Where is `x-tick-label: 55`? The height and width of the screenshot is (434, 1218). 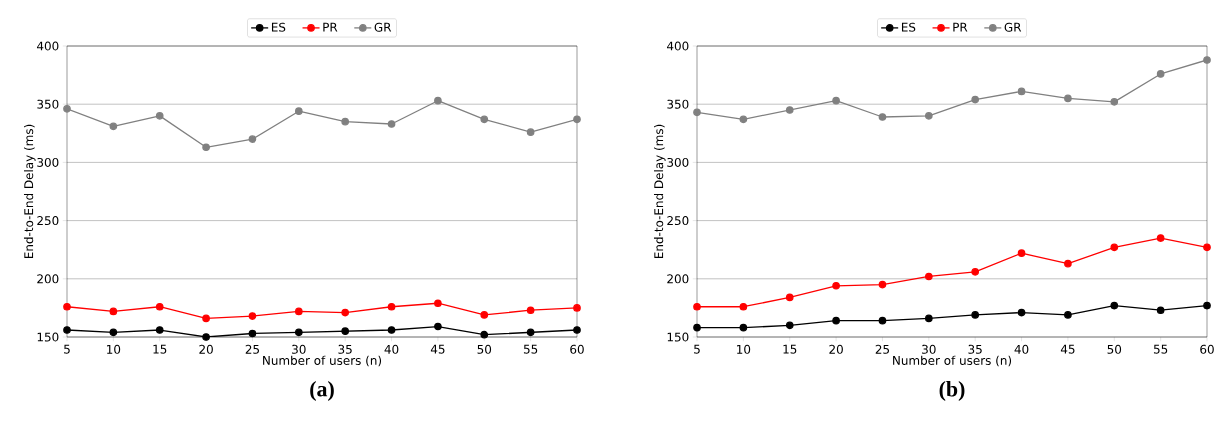
x-tick-label: 55 is located at coordinates (530, 349).